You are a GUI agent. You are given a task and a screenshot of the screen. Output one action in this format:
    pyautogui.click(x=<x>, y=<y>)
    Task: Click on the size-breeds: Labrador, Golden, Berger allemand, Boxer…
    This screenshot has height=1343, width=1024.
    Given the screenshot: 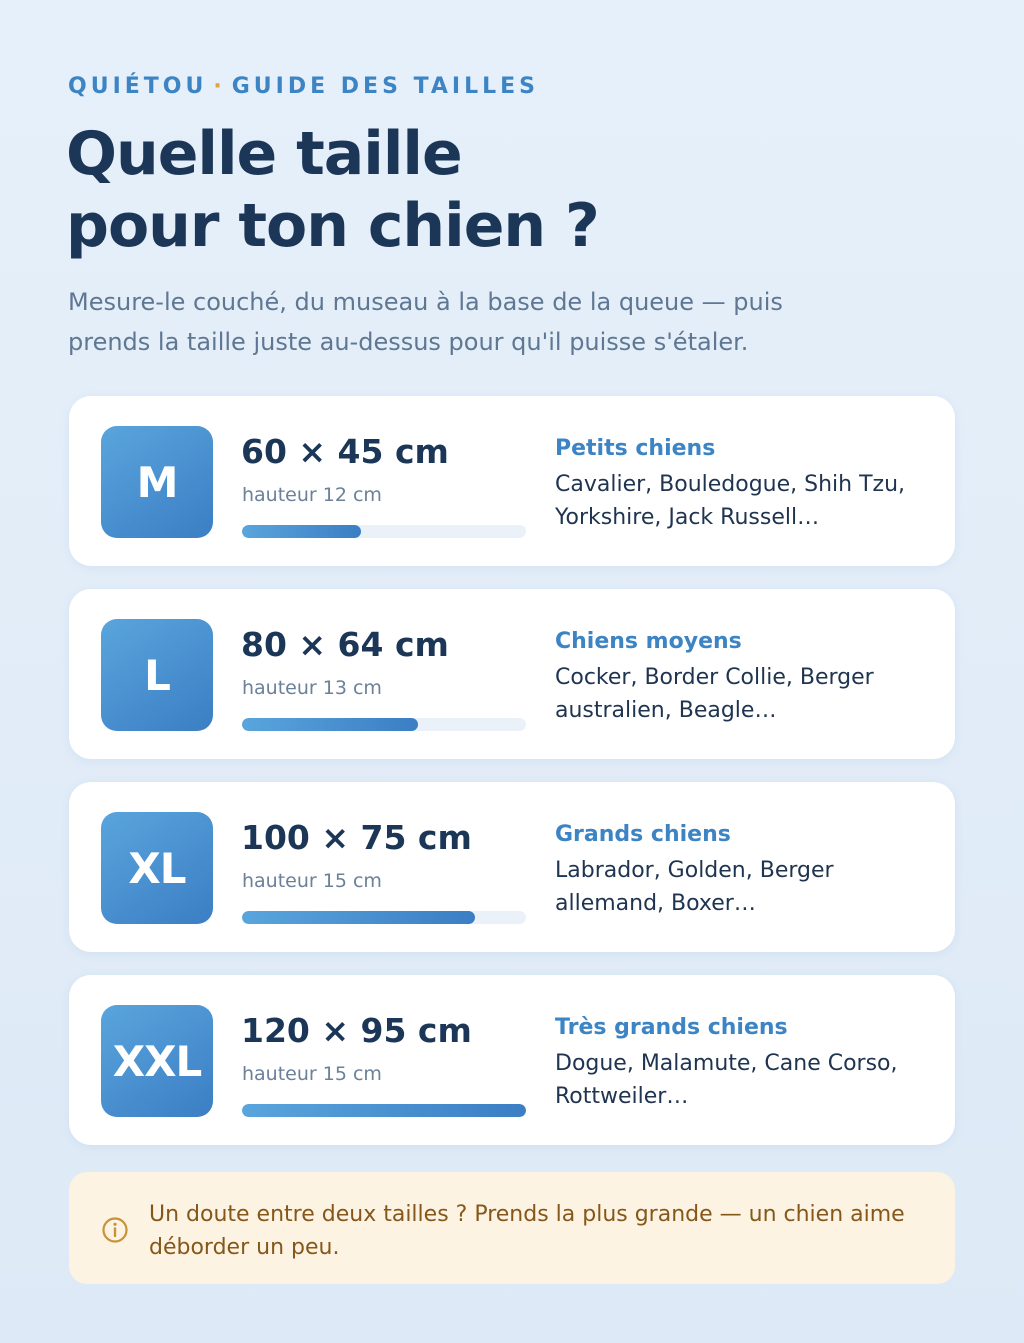 What is the action you would take?
    pyautogui.click(x=694, y=887)
    